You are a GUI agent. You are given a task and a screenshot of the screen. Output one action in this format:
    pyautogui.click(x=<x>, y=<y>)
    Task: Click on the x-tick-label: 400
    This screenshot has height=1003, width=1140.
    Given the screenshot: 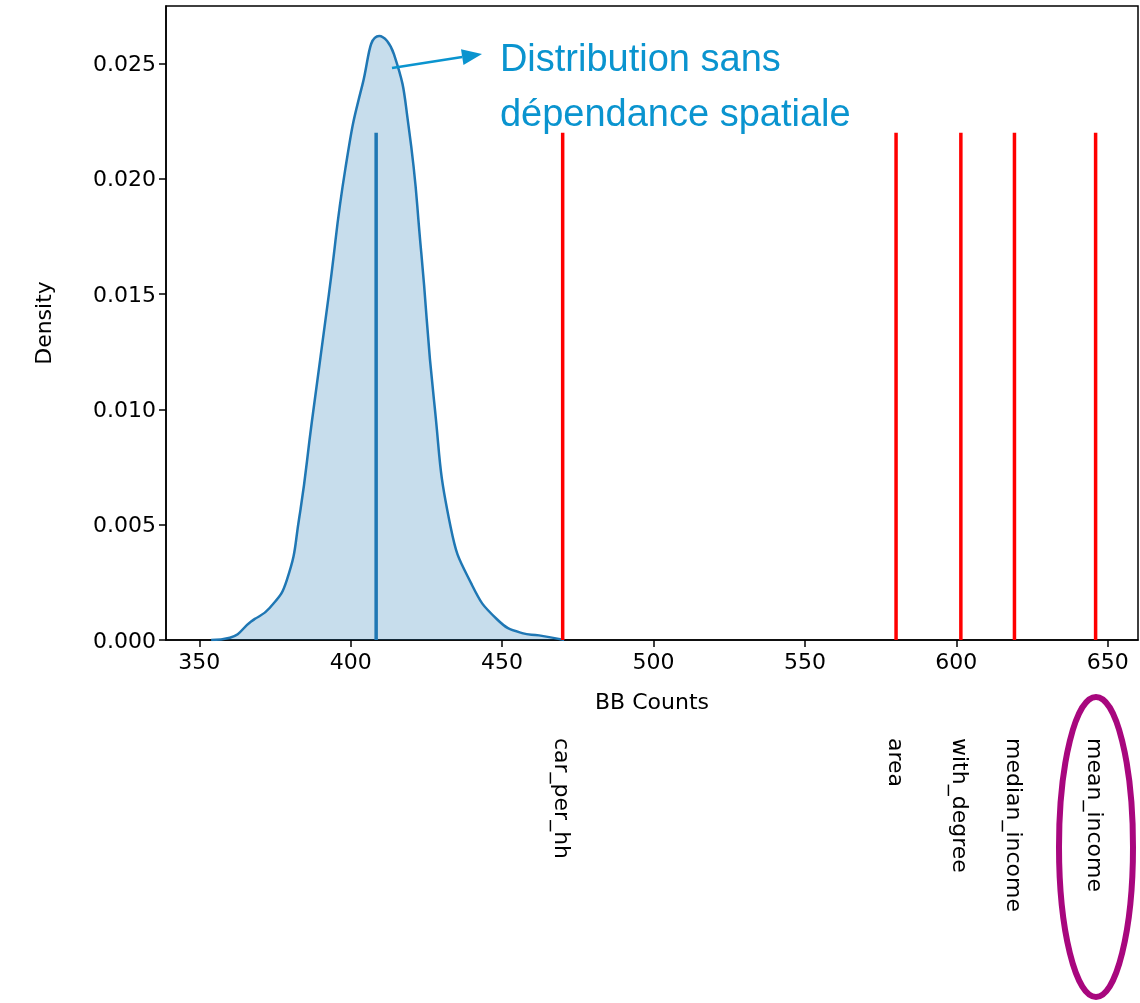 What is the action you would take?
    pyautogui.click(x=350, y=661)
    